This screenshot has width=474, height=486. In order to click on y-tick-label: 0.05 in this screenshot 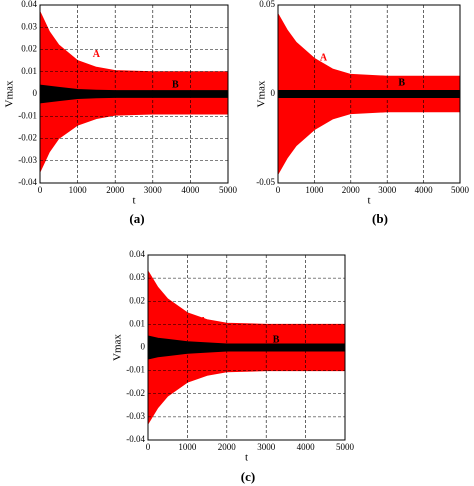, I will do `click(267, 4)`.